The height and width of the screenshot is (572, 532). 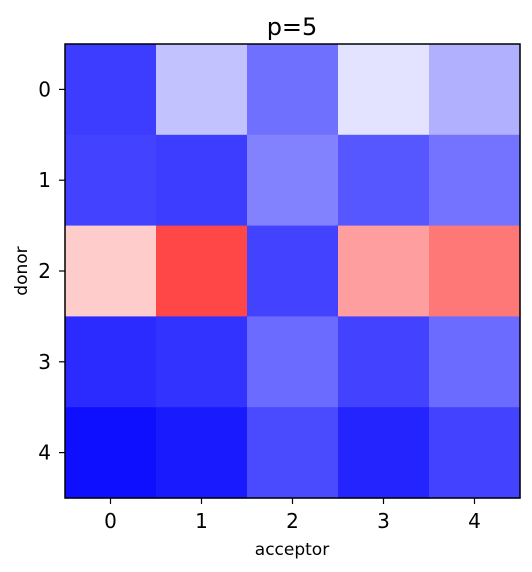 What do you see at coordinates (44, 453) in the screenshot?
I see `y-tick-label: 4` at bounding box center [44, 453].